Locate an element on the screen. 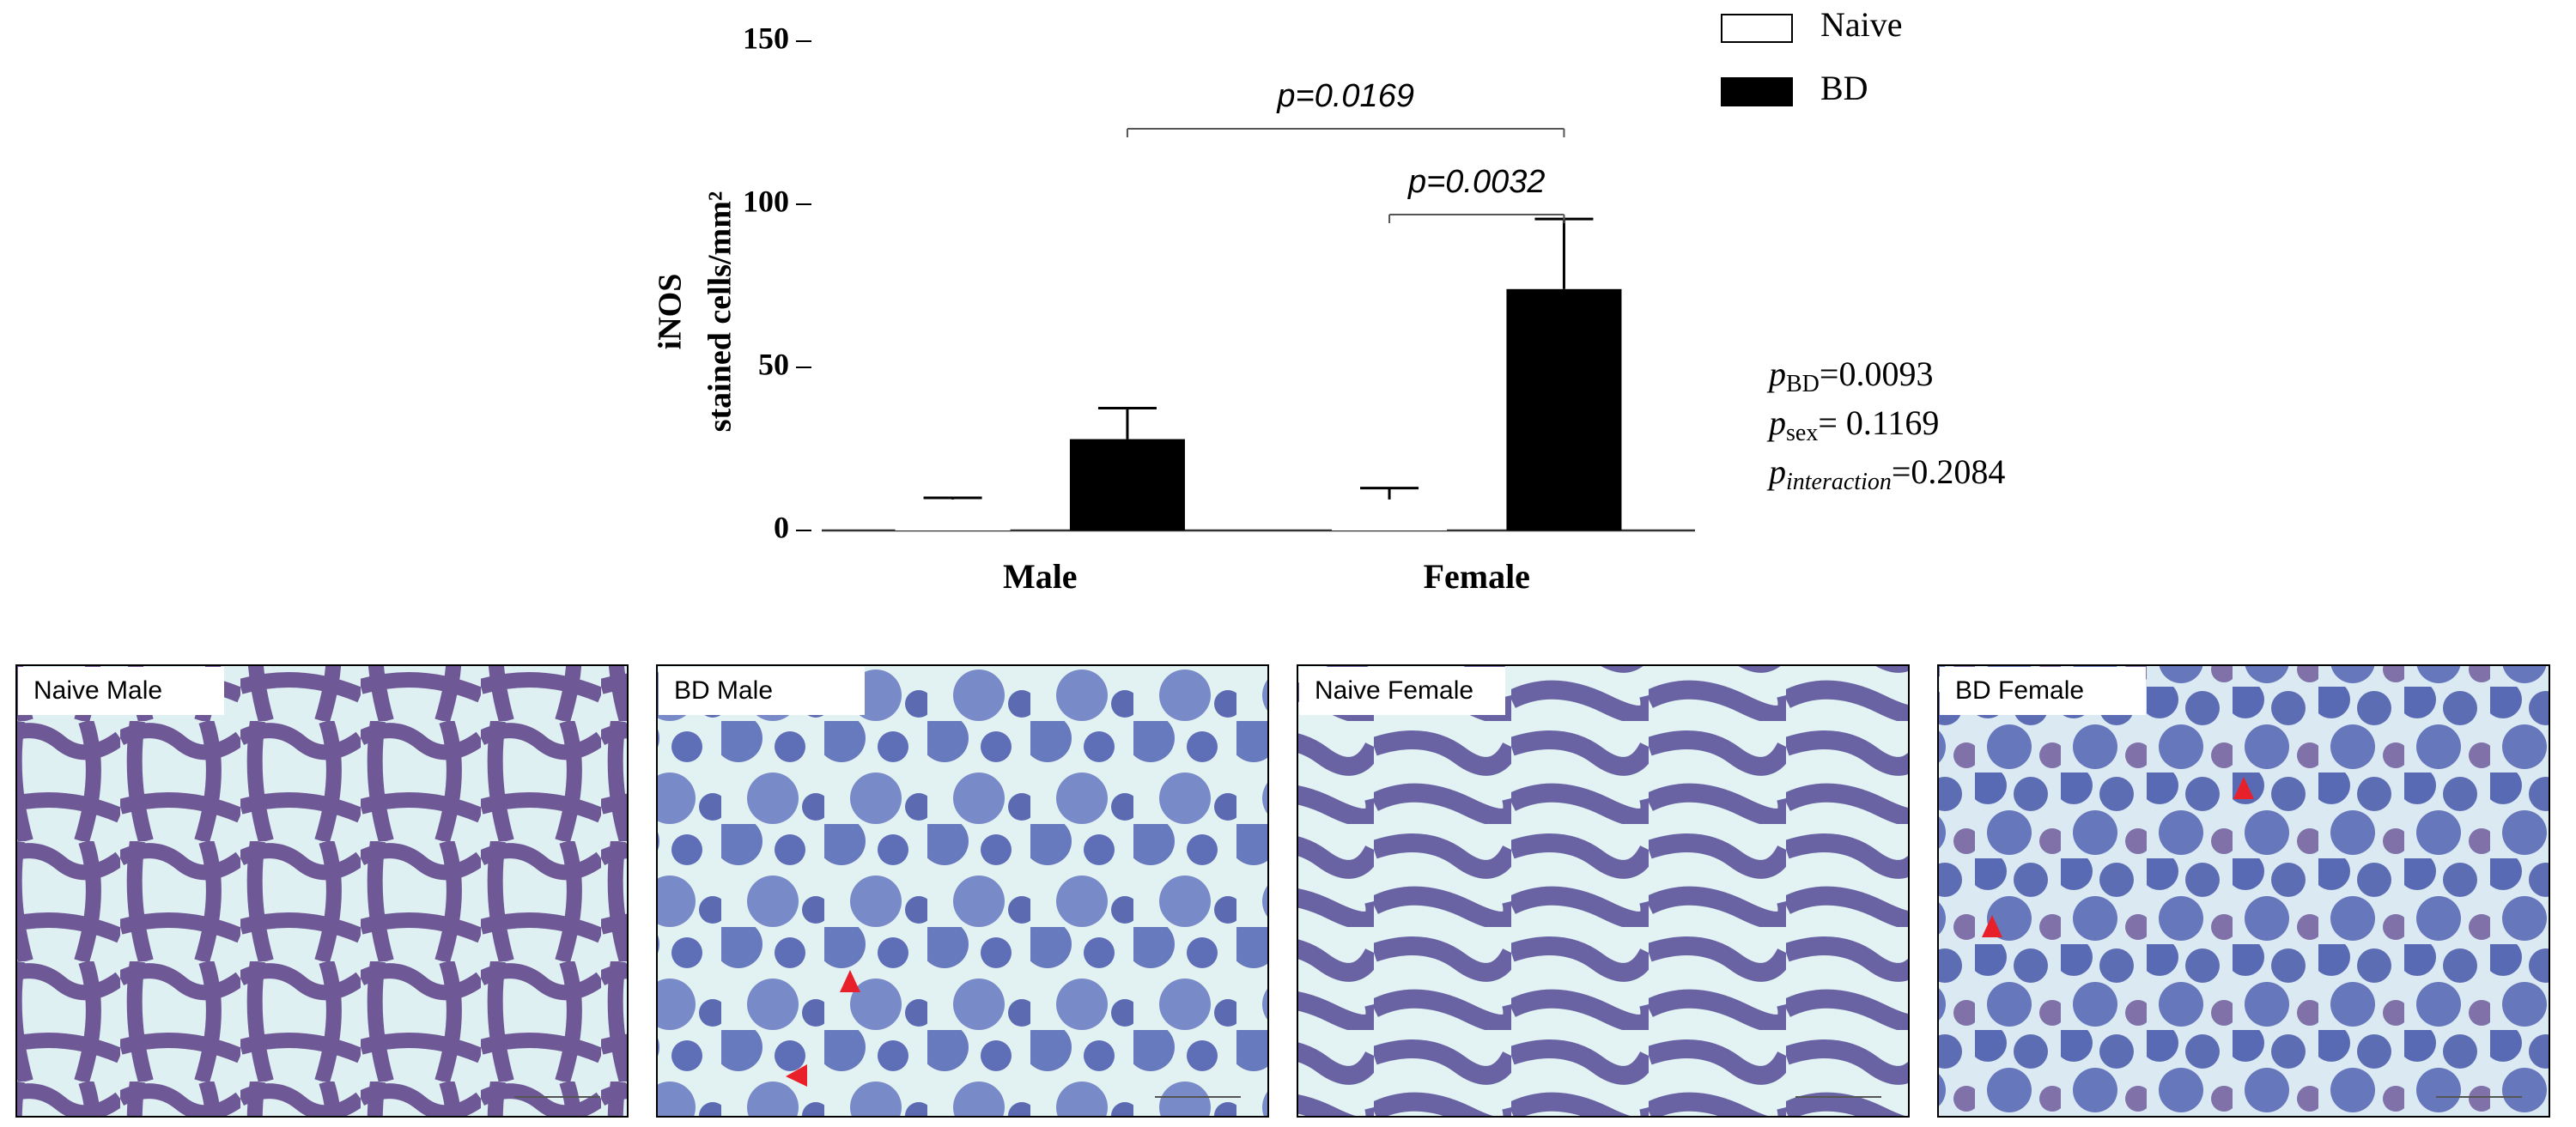  stat-value: = 0.1169 is located at coordinates (1879, 423).